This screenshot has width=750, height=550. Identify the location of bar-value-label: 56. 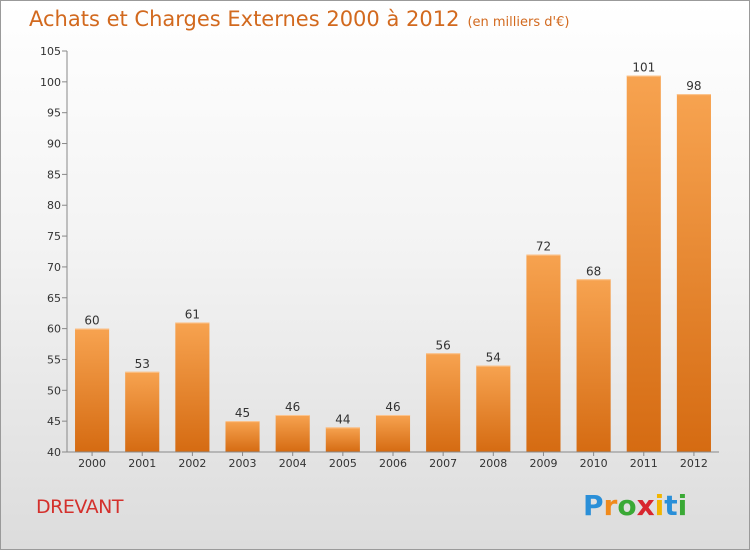
(443, 345).